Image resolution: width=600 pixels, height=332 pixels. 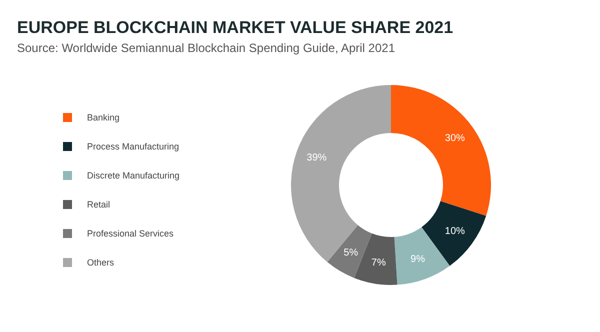 What do you see at coordinates (103, 117) in the screenshot?
I see `legend-label: Banking` at bounding box center [103, 117].